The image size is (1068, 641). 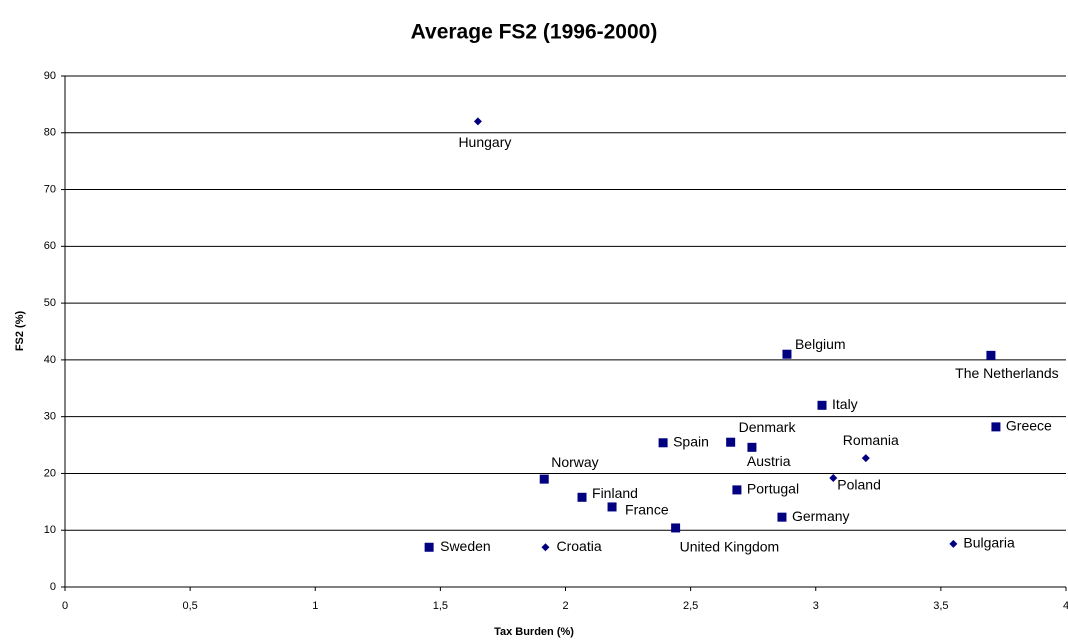 What do you see at coordinates (940, 606) in the screenshot?
I see `x-tick-label: 3,5` at bounding box center [940, 606].